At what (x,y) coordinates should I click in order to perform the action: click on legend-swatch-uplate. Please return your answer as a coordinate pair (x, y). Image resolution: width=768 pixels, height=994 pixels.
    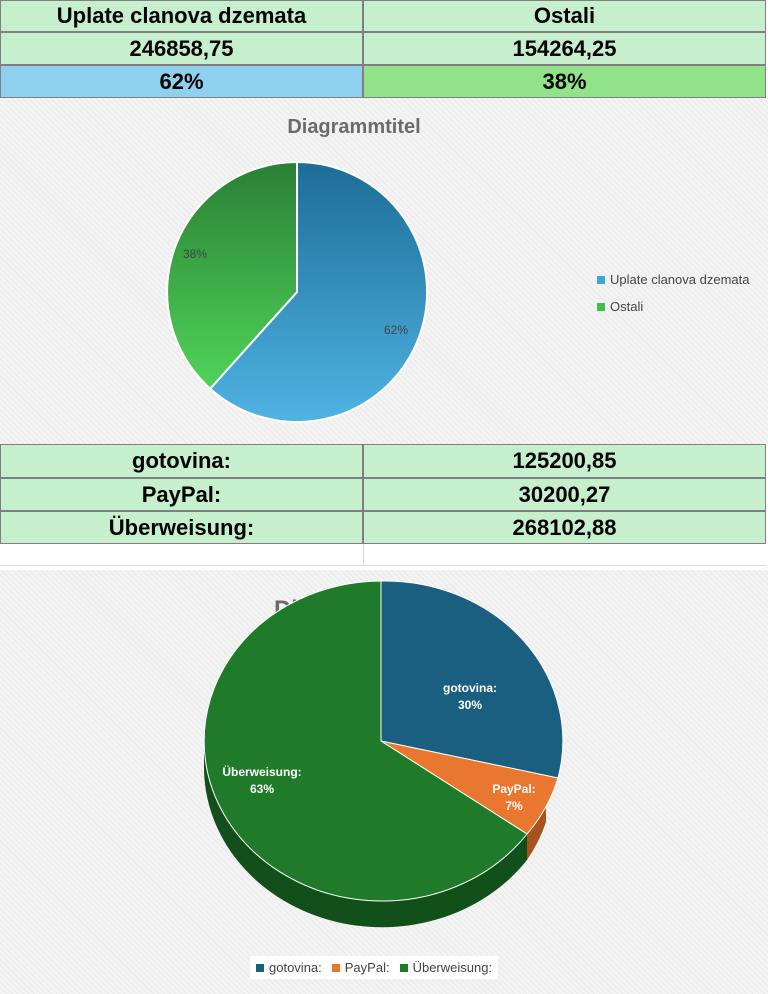
    Looking at the image, I should click on (601, 279).